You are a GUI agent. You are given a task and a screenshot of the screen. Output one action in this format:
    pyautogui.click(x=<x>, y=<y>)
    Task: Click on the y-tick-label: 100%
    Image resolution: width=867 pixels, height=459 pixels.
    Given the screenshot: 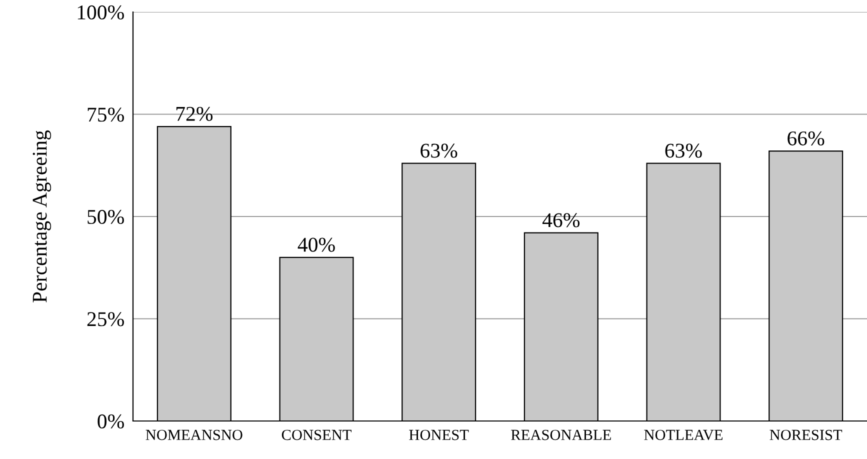 What is the action you would take?
    pyautogui.click(x=101, y=12)
    